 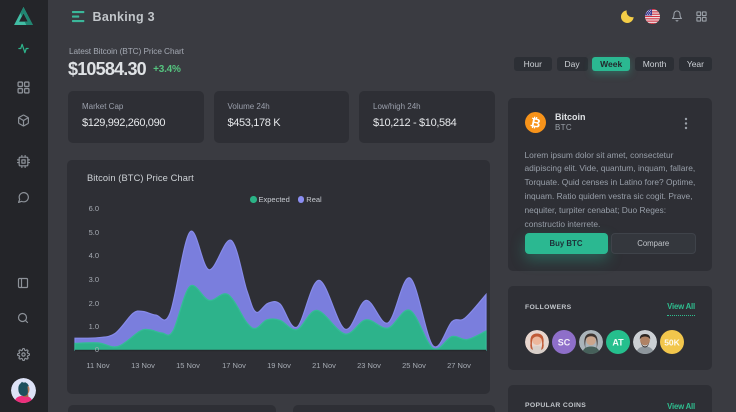 I want to click on svg-text: 50K, so click(x=672, y=343).